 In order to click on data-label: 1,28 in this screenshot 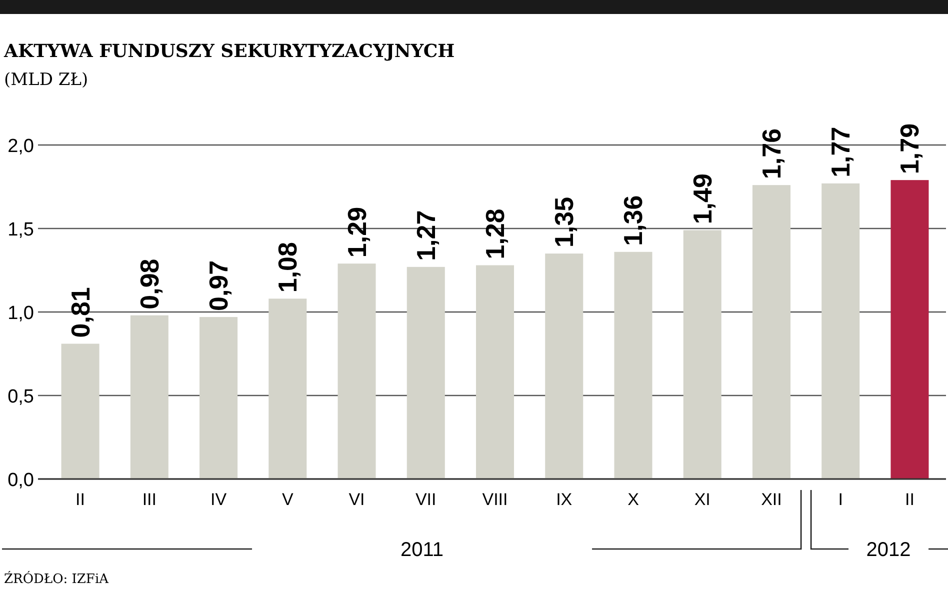, I will do `click(495, 234)`.